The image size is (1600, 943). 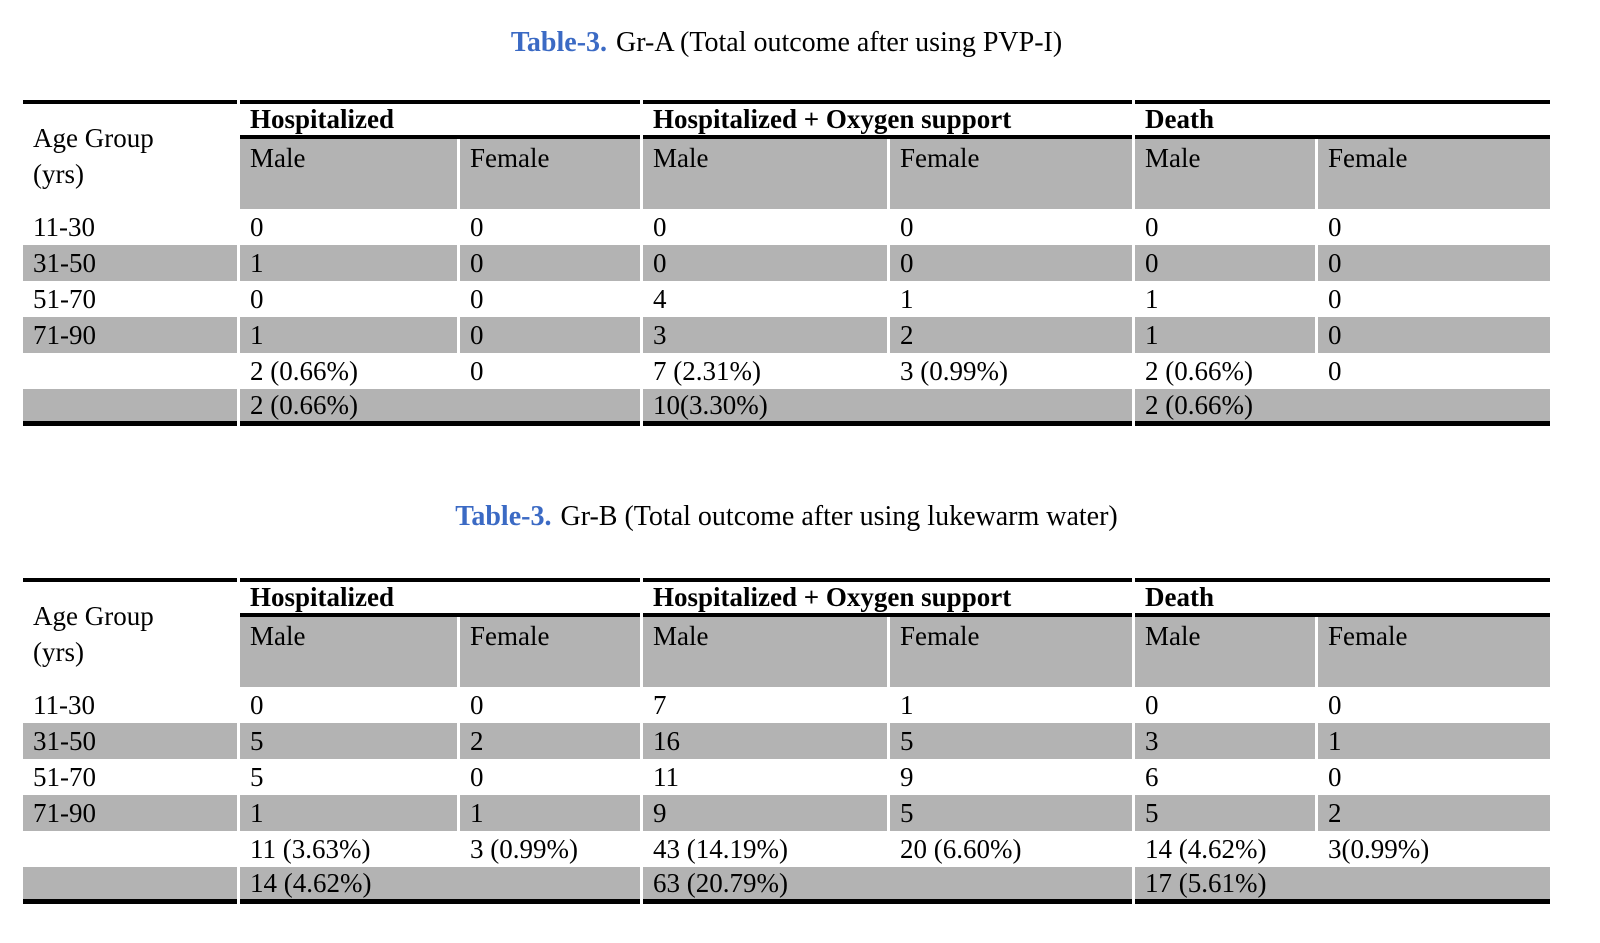 What do you see at coordinates (1434, 849) in the screenshot?
I see `subtotal-cell: 3(0.99%)` at bounding box center [1434, 849].